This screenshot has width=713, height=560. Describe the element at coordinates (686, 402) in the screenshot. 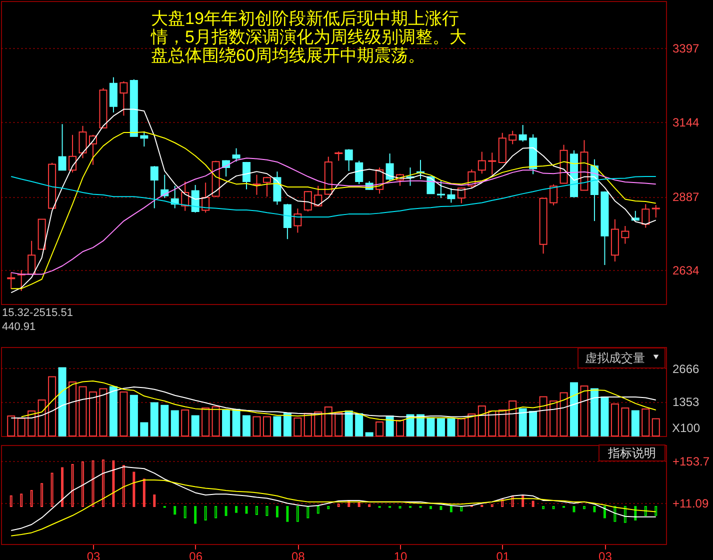

I see `y-tick-label: 1353` at that location.